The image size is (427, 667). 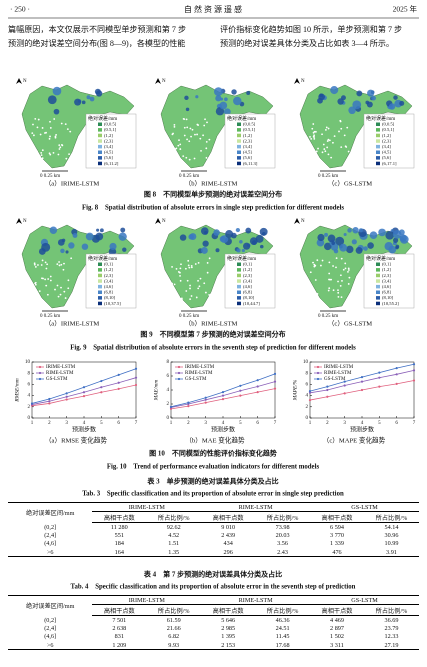 What do you see at coordinates (391, 629) in the screenshot?
I see `table-cell: 23.79` at bounding box center [391, 629].